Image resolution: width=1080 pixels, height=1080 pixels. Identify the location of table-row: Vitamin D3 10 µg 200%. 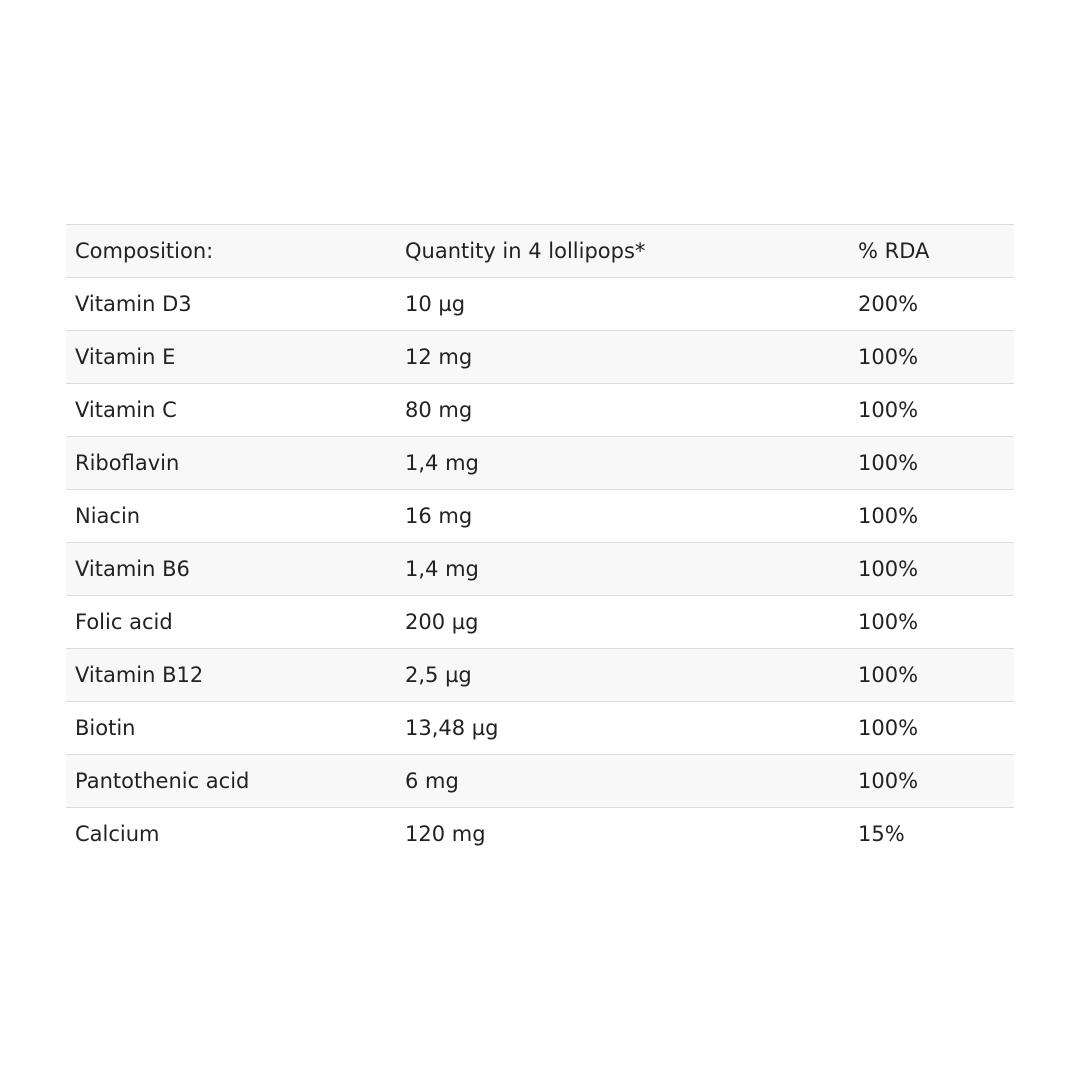
(540, 304).